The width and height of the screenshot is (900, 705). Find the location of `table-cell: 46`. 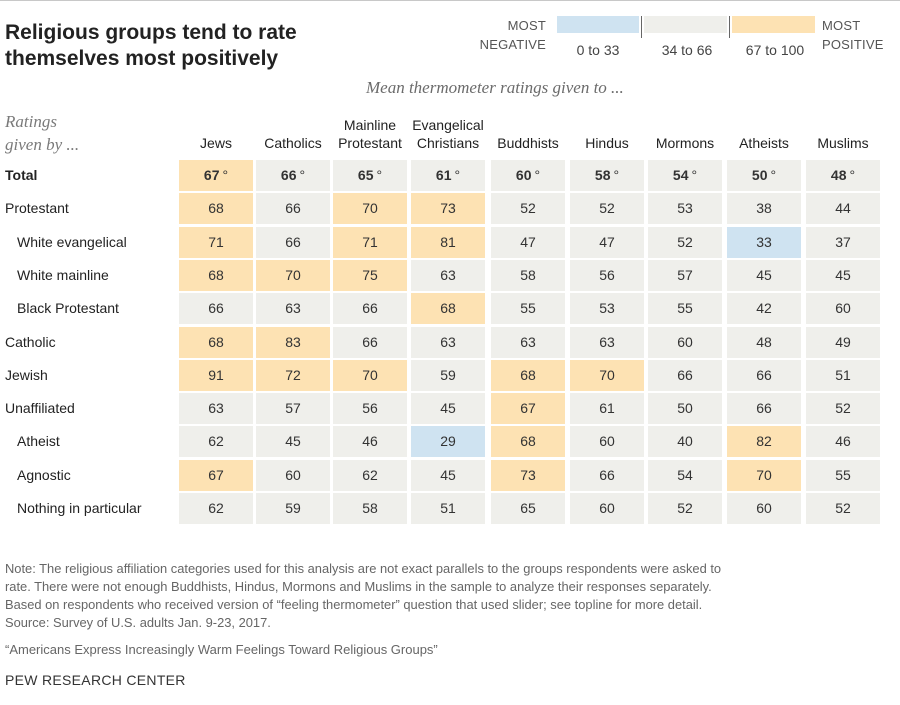

table-cell: 46 is located at coordinates (370, 442).